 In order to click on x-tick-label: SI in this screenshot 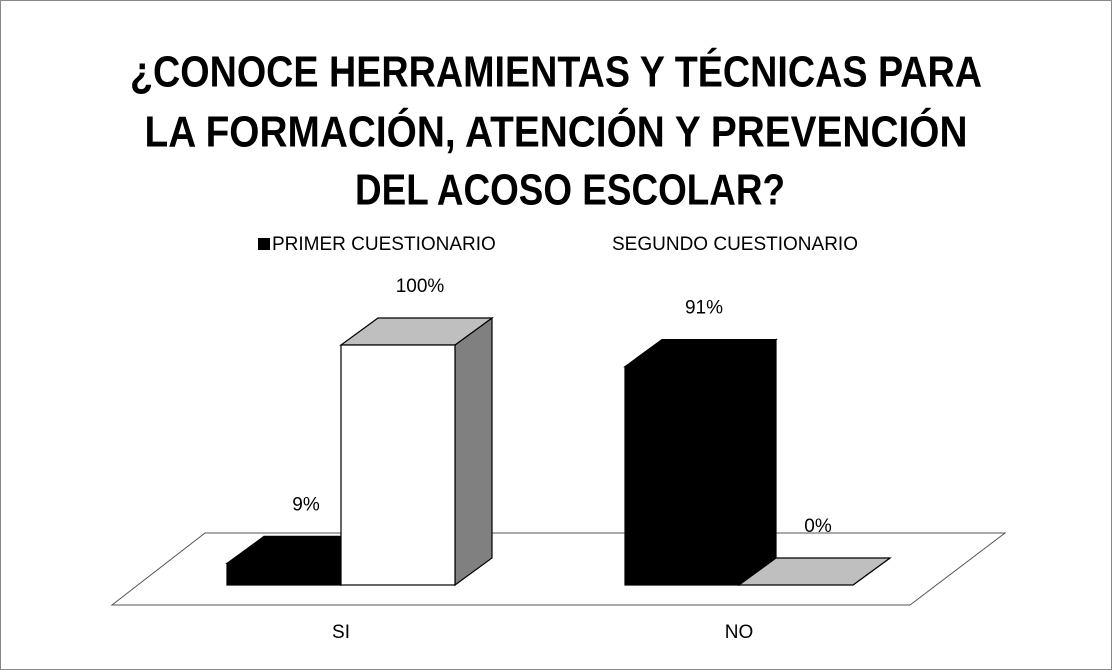, I will do `click(341, 632)`.